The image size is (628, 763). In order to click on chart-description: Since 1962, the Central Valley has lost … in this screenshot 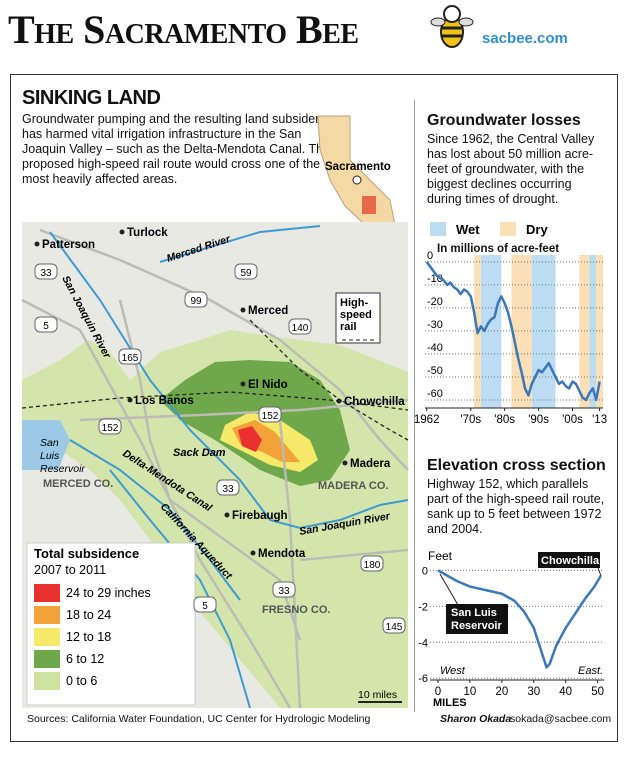, I will do `click(511, 169)`.